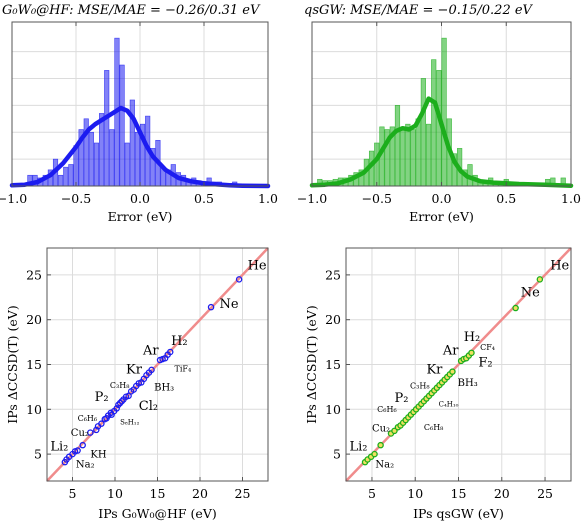 This screenshot has height=528, width=581. I want to click on point-annotation: C₆H₈, so click(434, 427).